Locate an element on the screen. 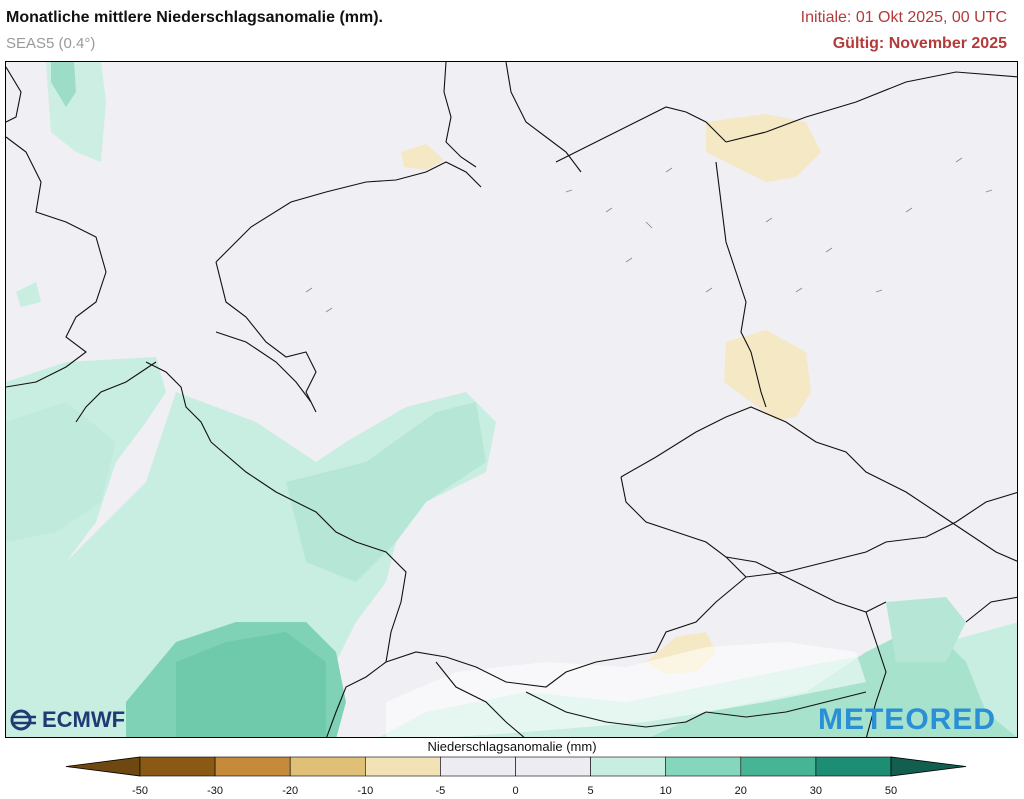 Image resolution: width=1024 pixels, height=799 pixels. colorbar is located at coordinates (516, 766).